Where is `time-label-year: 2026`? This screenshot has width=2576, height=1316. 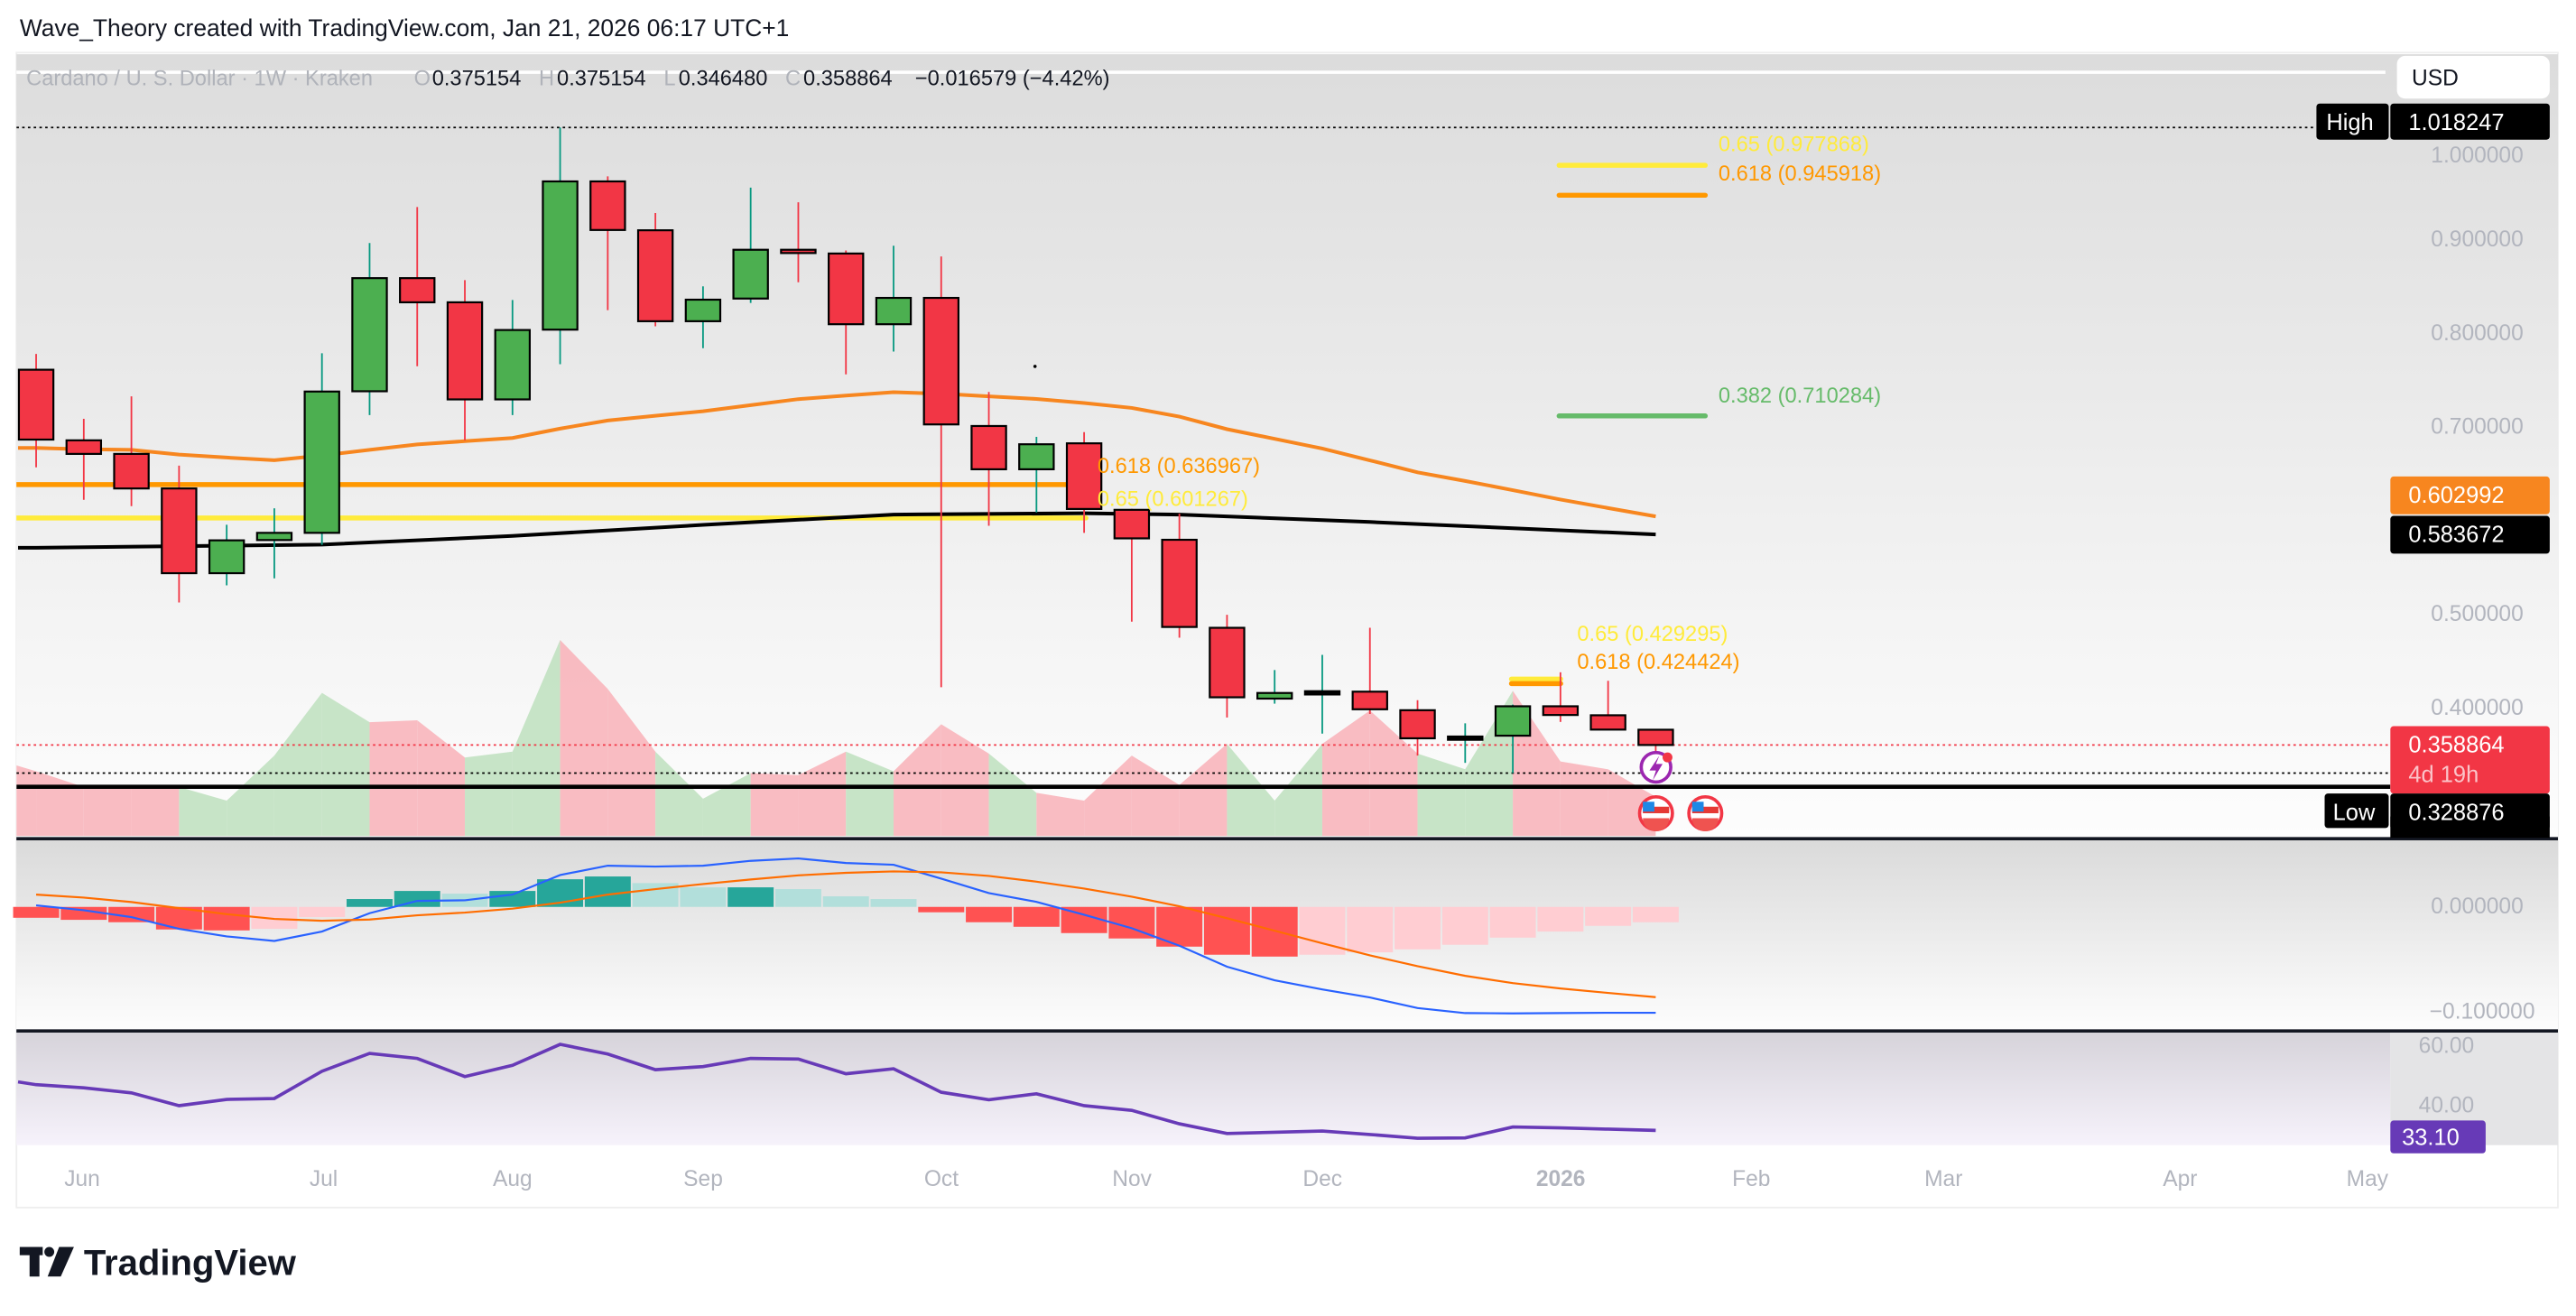
time-label-year: 2026 is located at coordinates (1561, 1179).